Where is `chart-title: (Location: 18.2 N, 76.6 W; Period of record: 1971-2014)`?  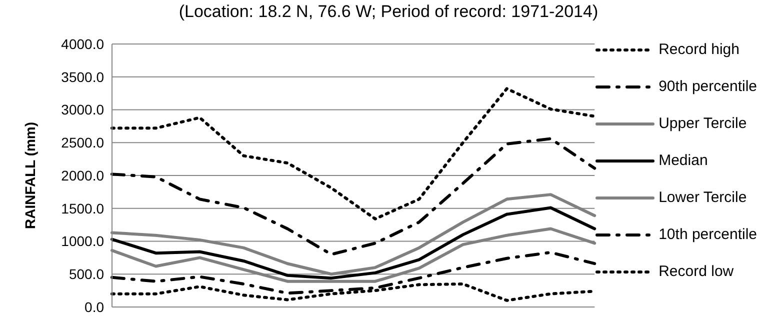 chart-title: (Location: 18.2 N, 76.6 W; Period of record: 1971-2014) is located at coordinates (389, 12).